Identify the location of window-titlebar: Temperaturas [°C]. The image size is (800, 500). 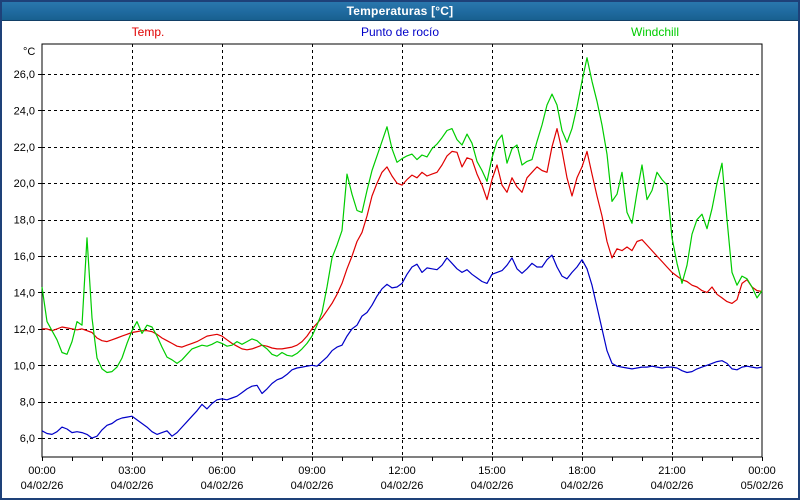
(400, 11).